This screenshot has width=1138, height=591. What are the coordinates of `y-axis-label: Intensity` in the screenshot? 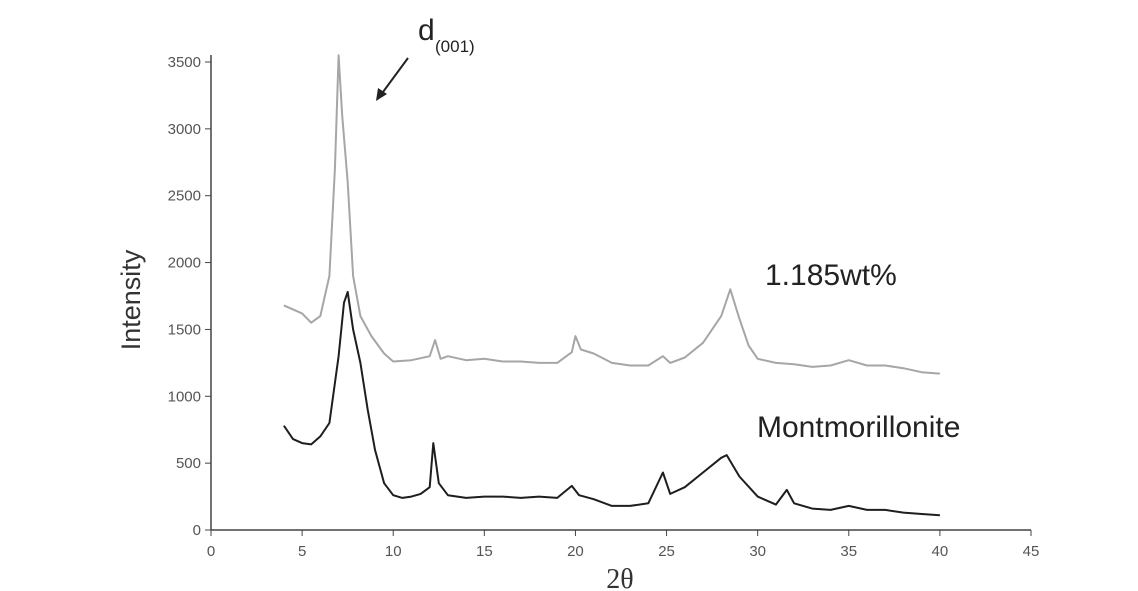 It's located at (131, 299).